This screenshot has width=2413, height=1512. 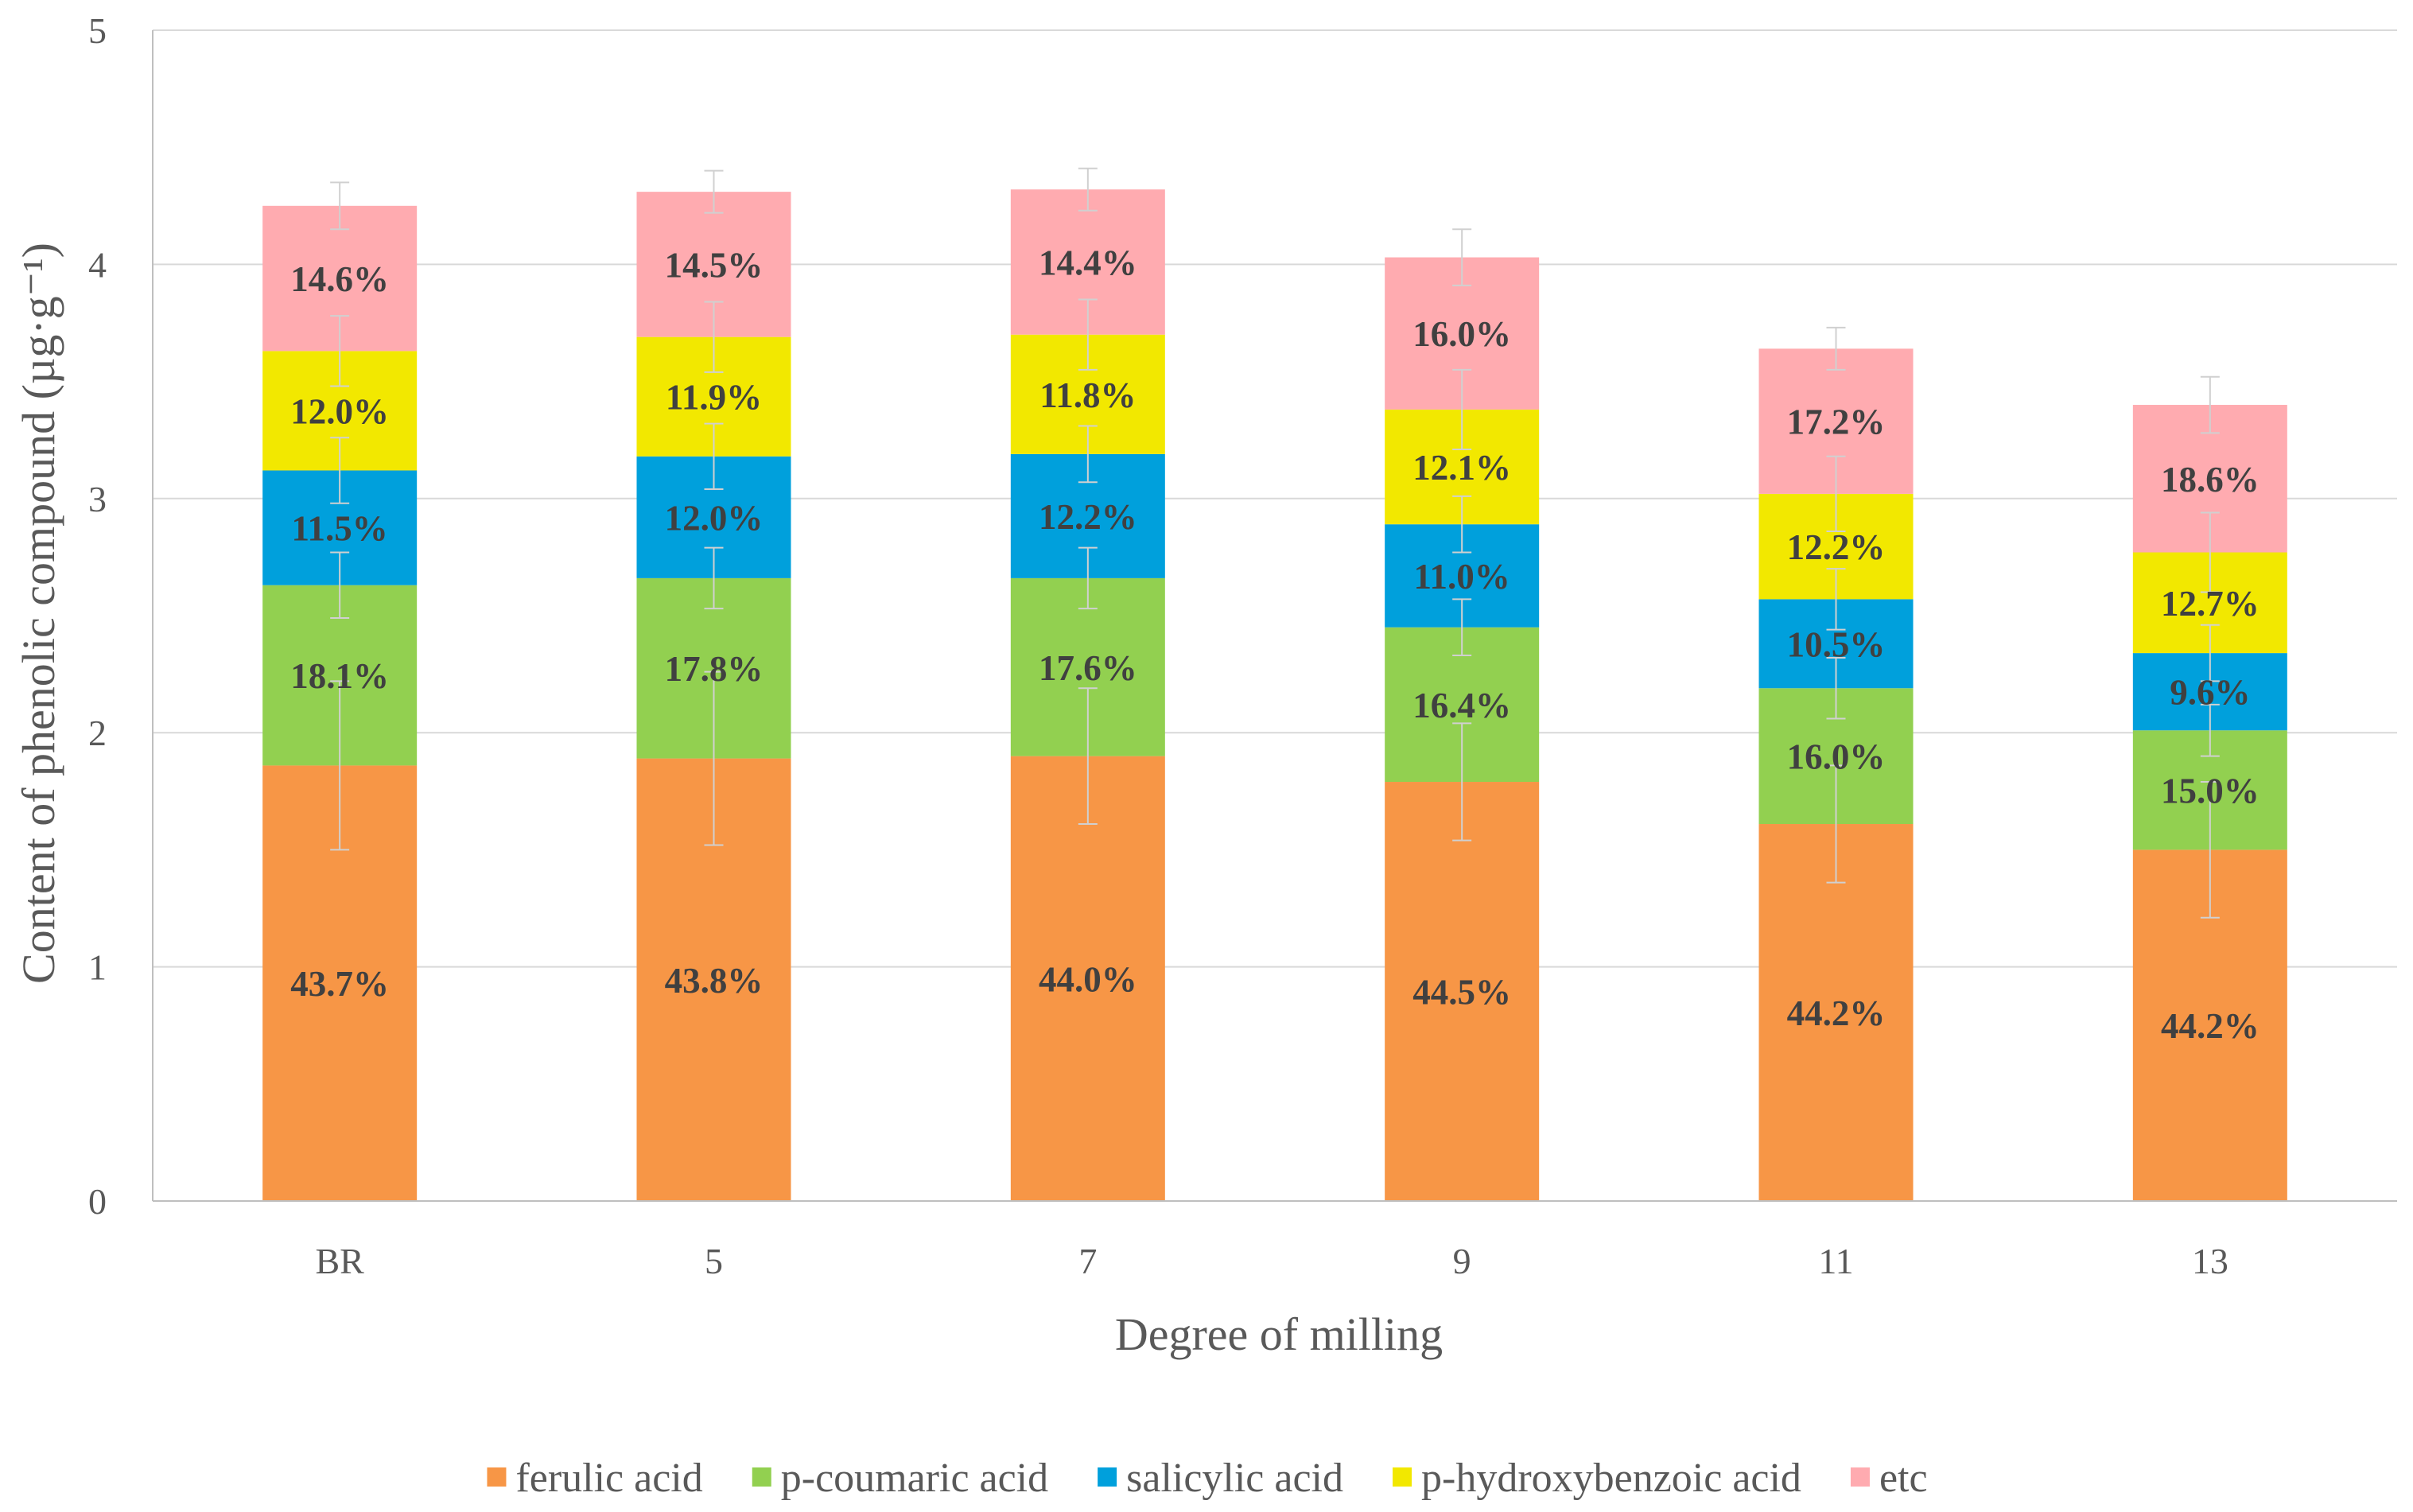 What do you see at coordinates (1087, 1261) in the screenshot?
I see `x-tick-label: 7` at bounding box center [1087, 1261].